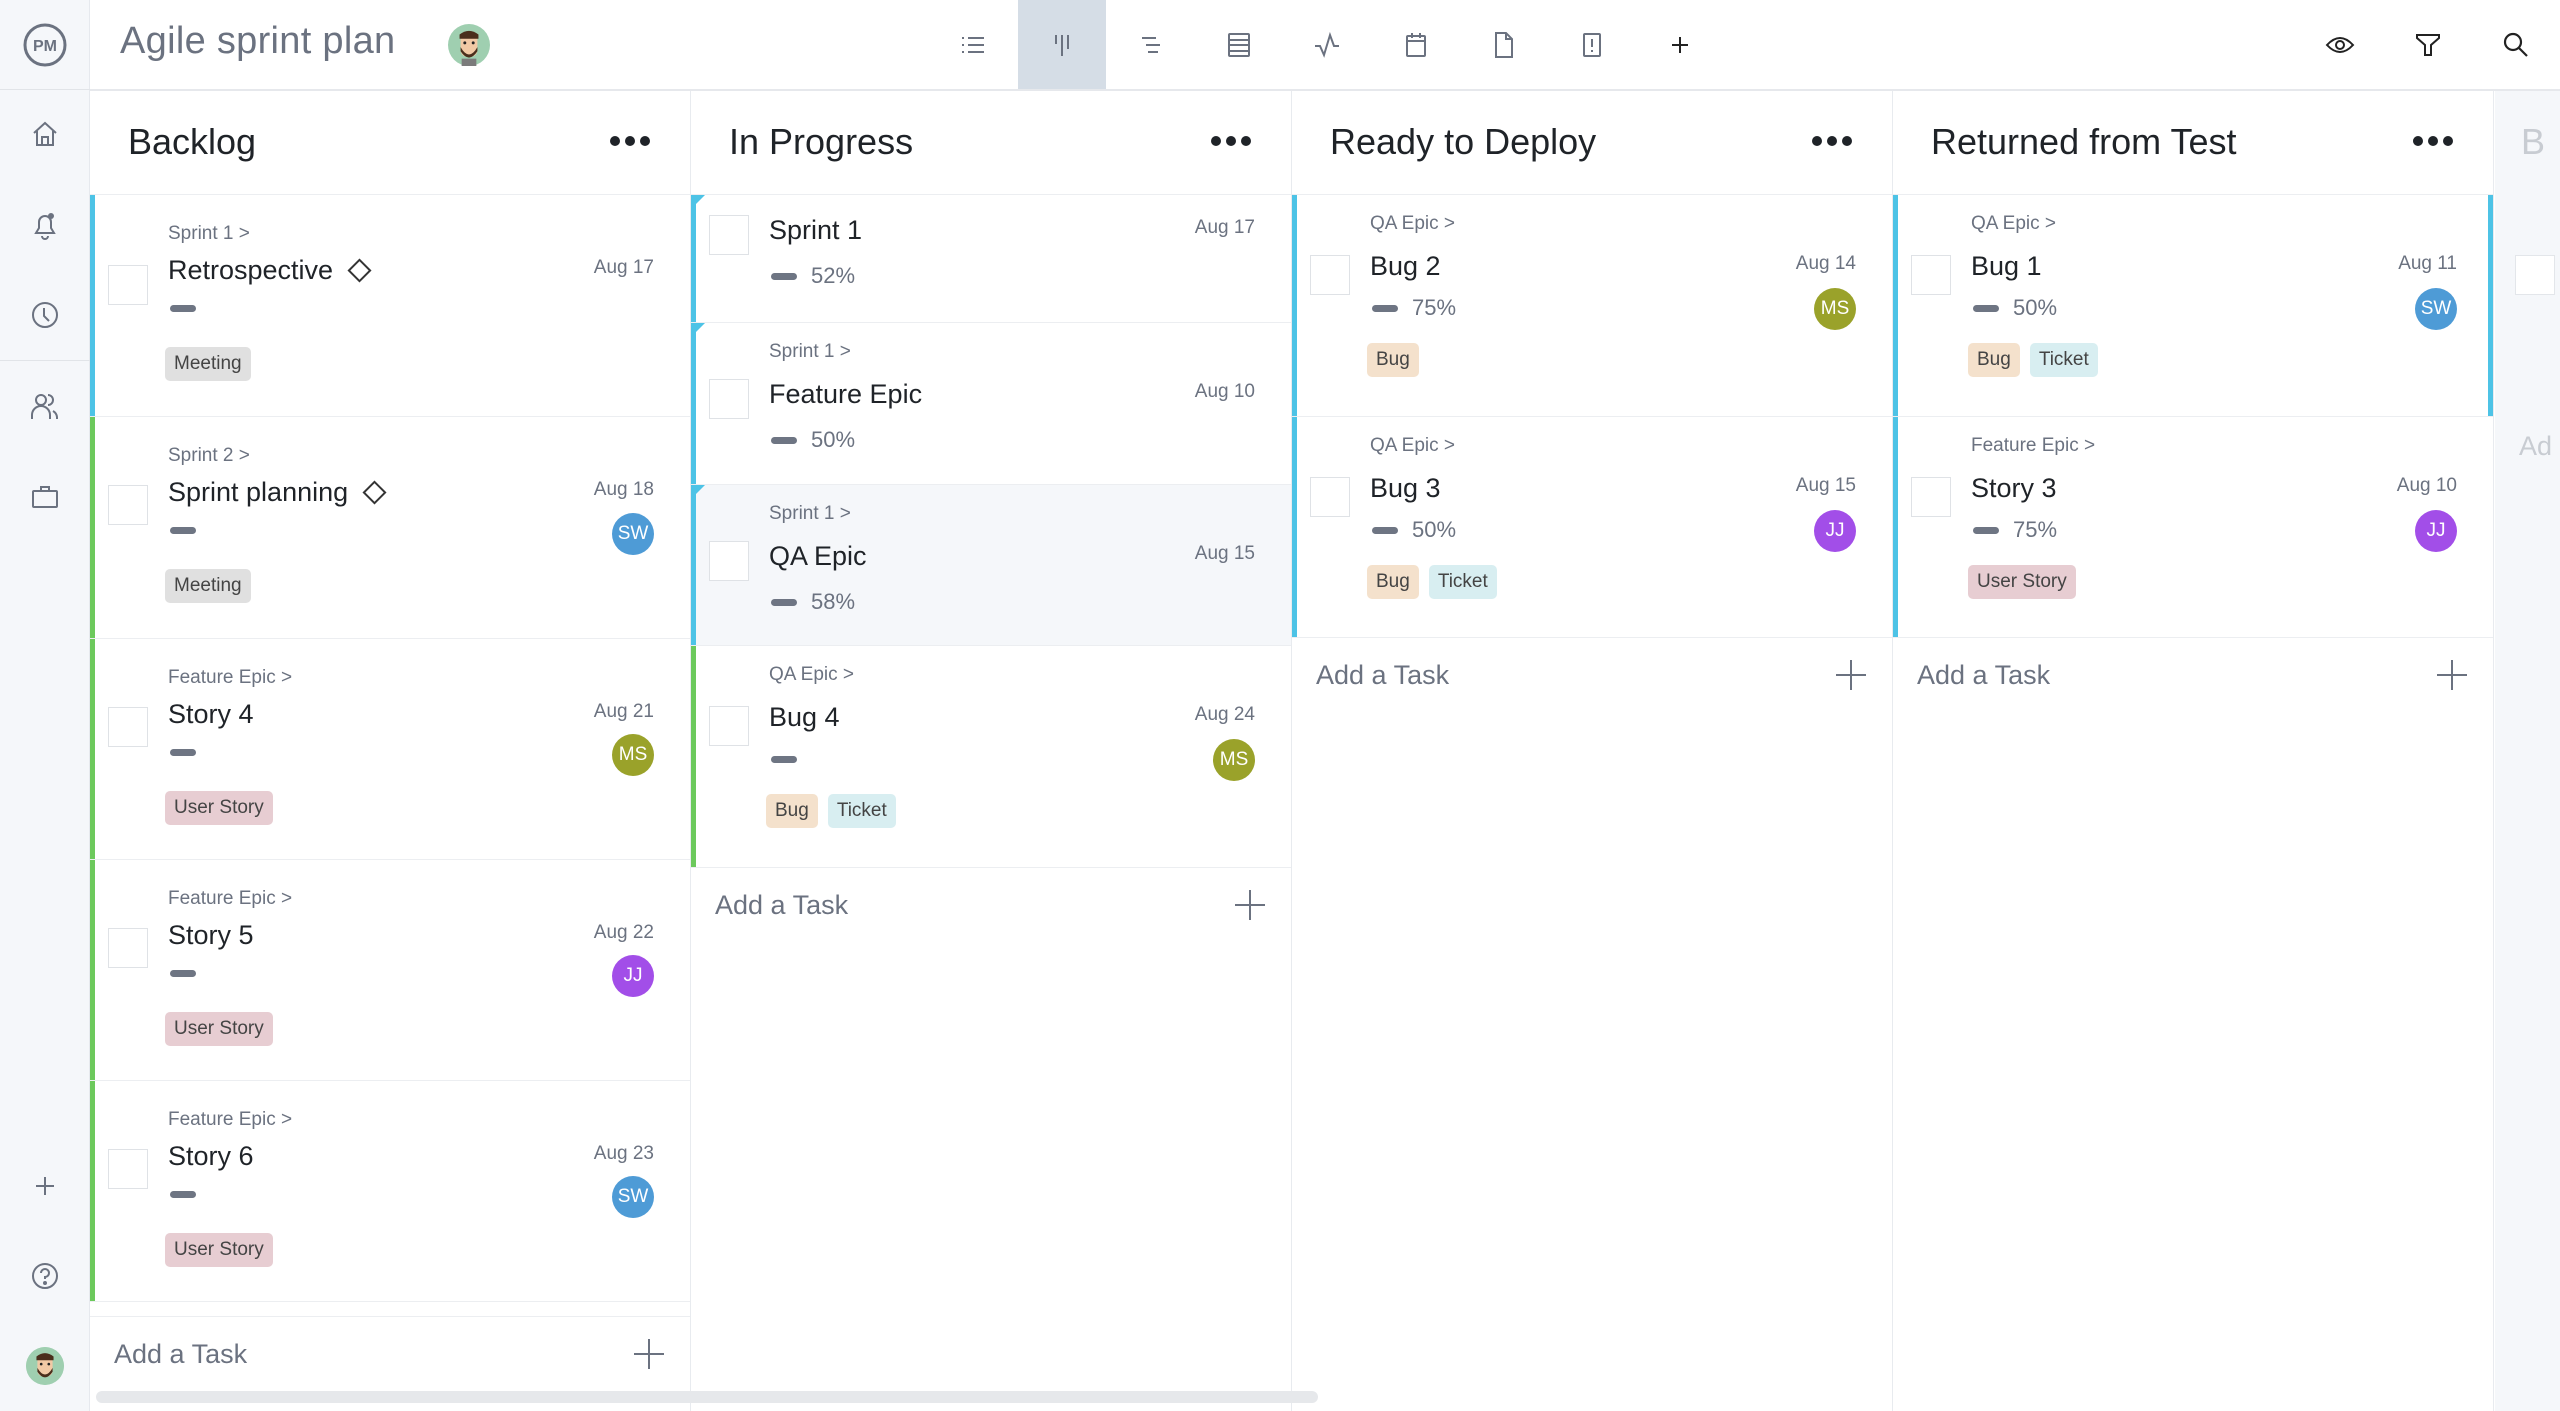 The width and height of the screenshot is (2560, 1411). Describe the element at coordinates (45, 45) in the screenshot. I see `logo: PM` at that location.